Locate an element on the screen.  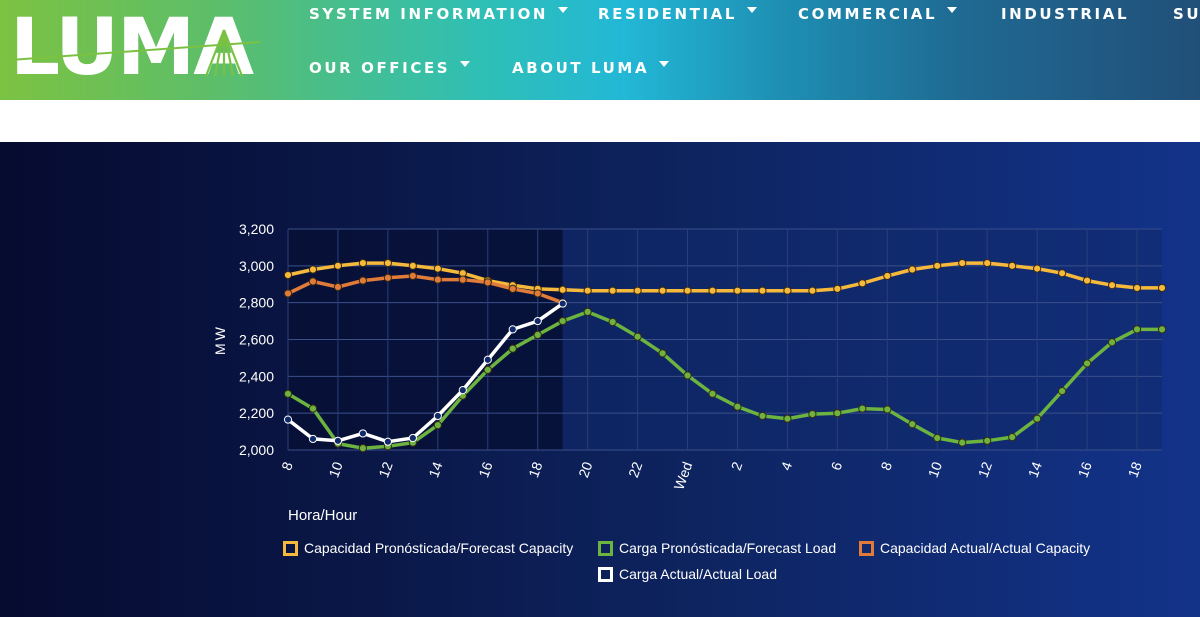
nav-our-offices: OUR OFFICES is located at coordinates (390, 68).